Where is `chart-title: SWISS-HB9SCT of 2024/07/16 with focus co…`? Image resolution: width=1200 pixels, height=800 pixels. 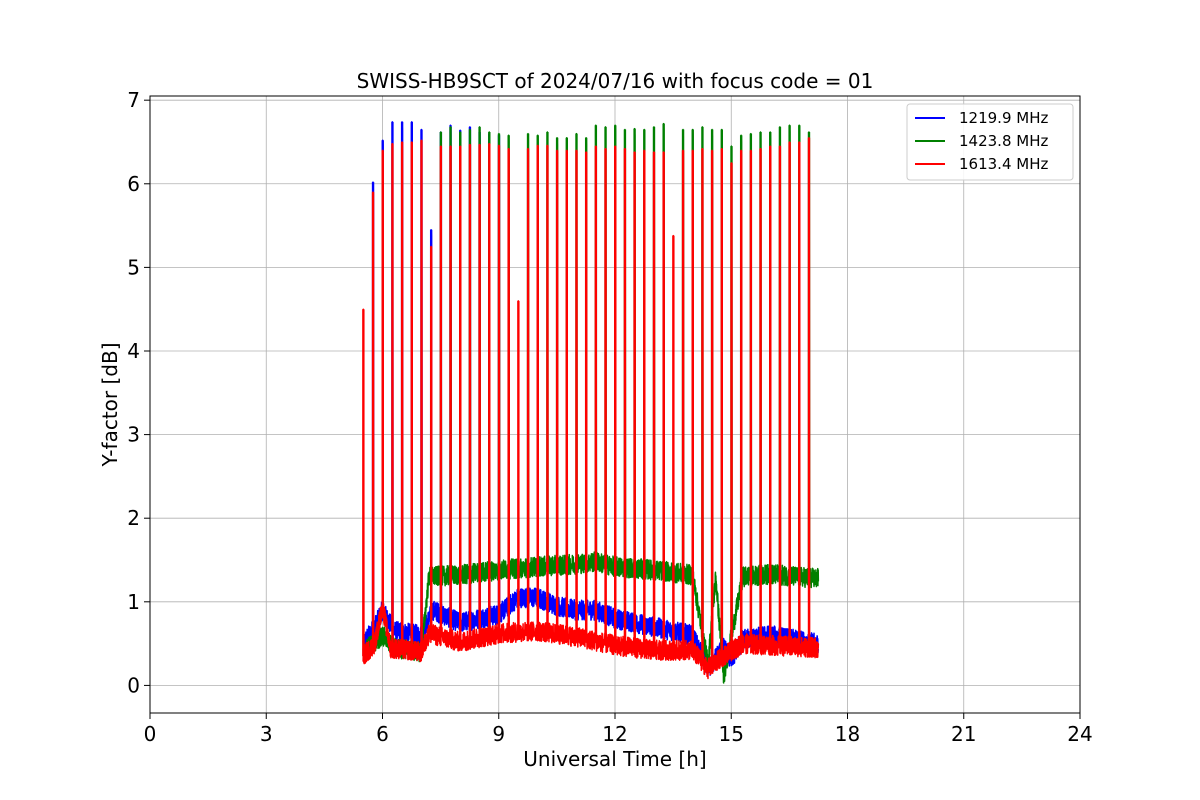
chart-title: SWISS-HB9SCT of 2024/07/16 with focus co… is located at coordinates (615, 81).